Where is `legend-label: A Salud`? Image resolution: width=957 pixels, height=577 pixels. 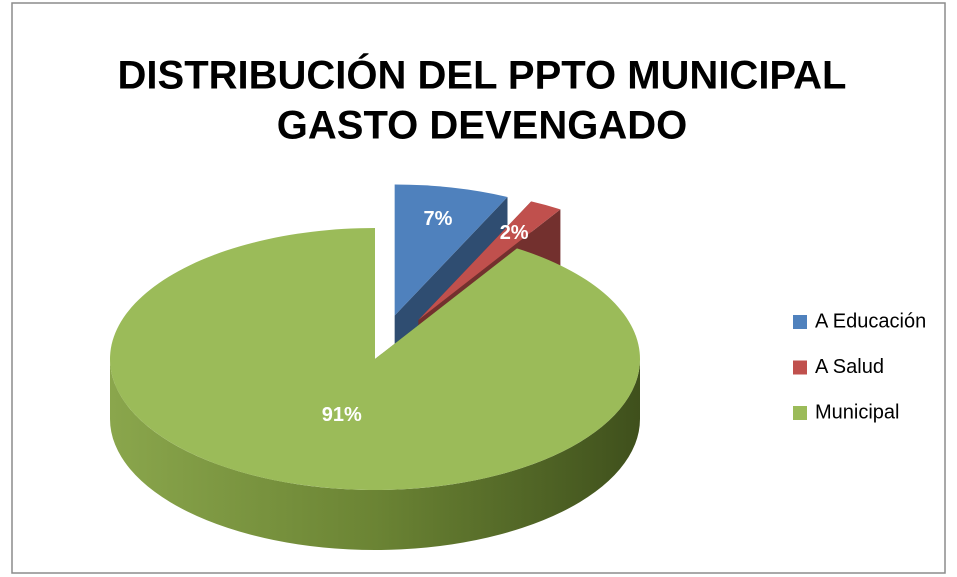 legend-label: A Salud is located at coordinates (849, 367).